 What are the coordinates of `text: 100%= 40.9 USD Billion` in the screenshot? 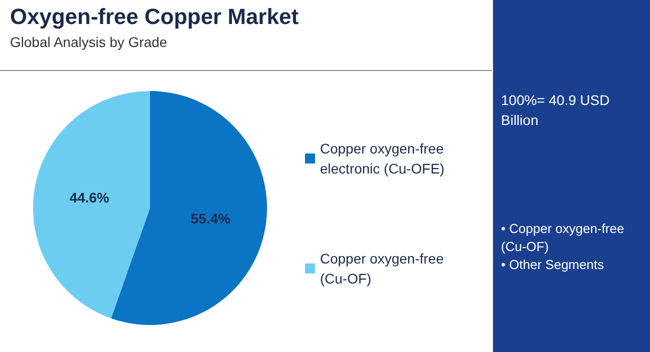 It's located at (556, 110).